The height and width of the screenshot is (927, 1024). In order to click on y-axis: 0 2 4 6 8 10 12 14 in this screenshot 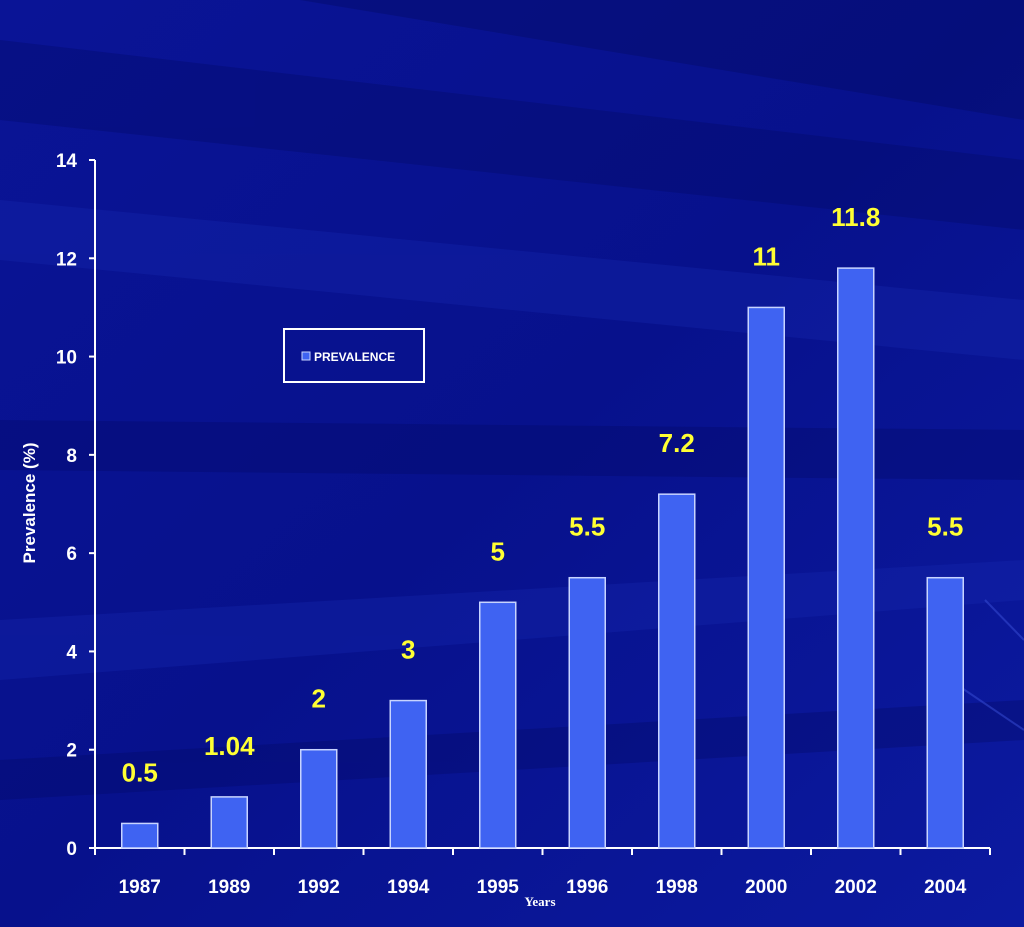, I will do `click(76, 505)`.